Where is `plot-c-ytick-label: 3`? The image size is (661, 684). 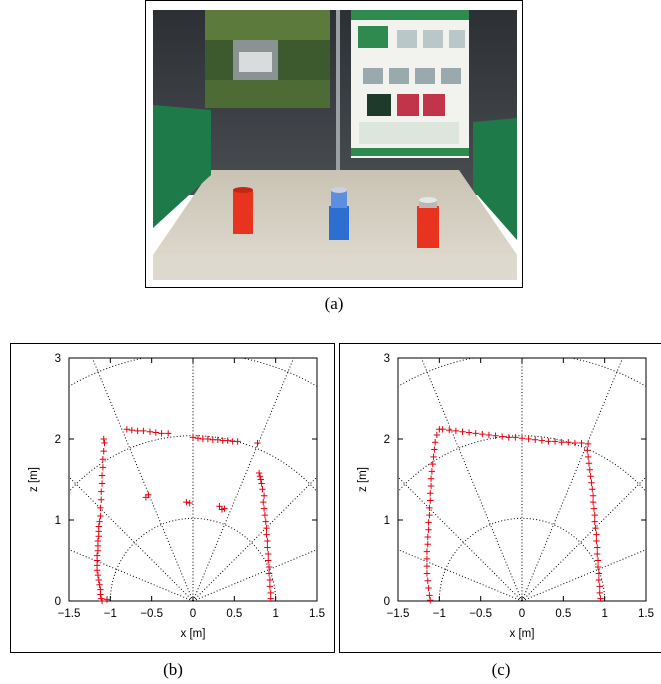
plot-c-ytick-label: 3 is located at coordinates (387, 359).